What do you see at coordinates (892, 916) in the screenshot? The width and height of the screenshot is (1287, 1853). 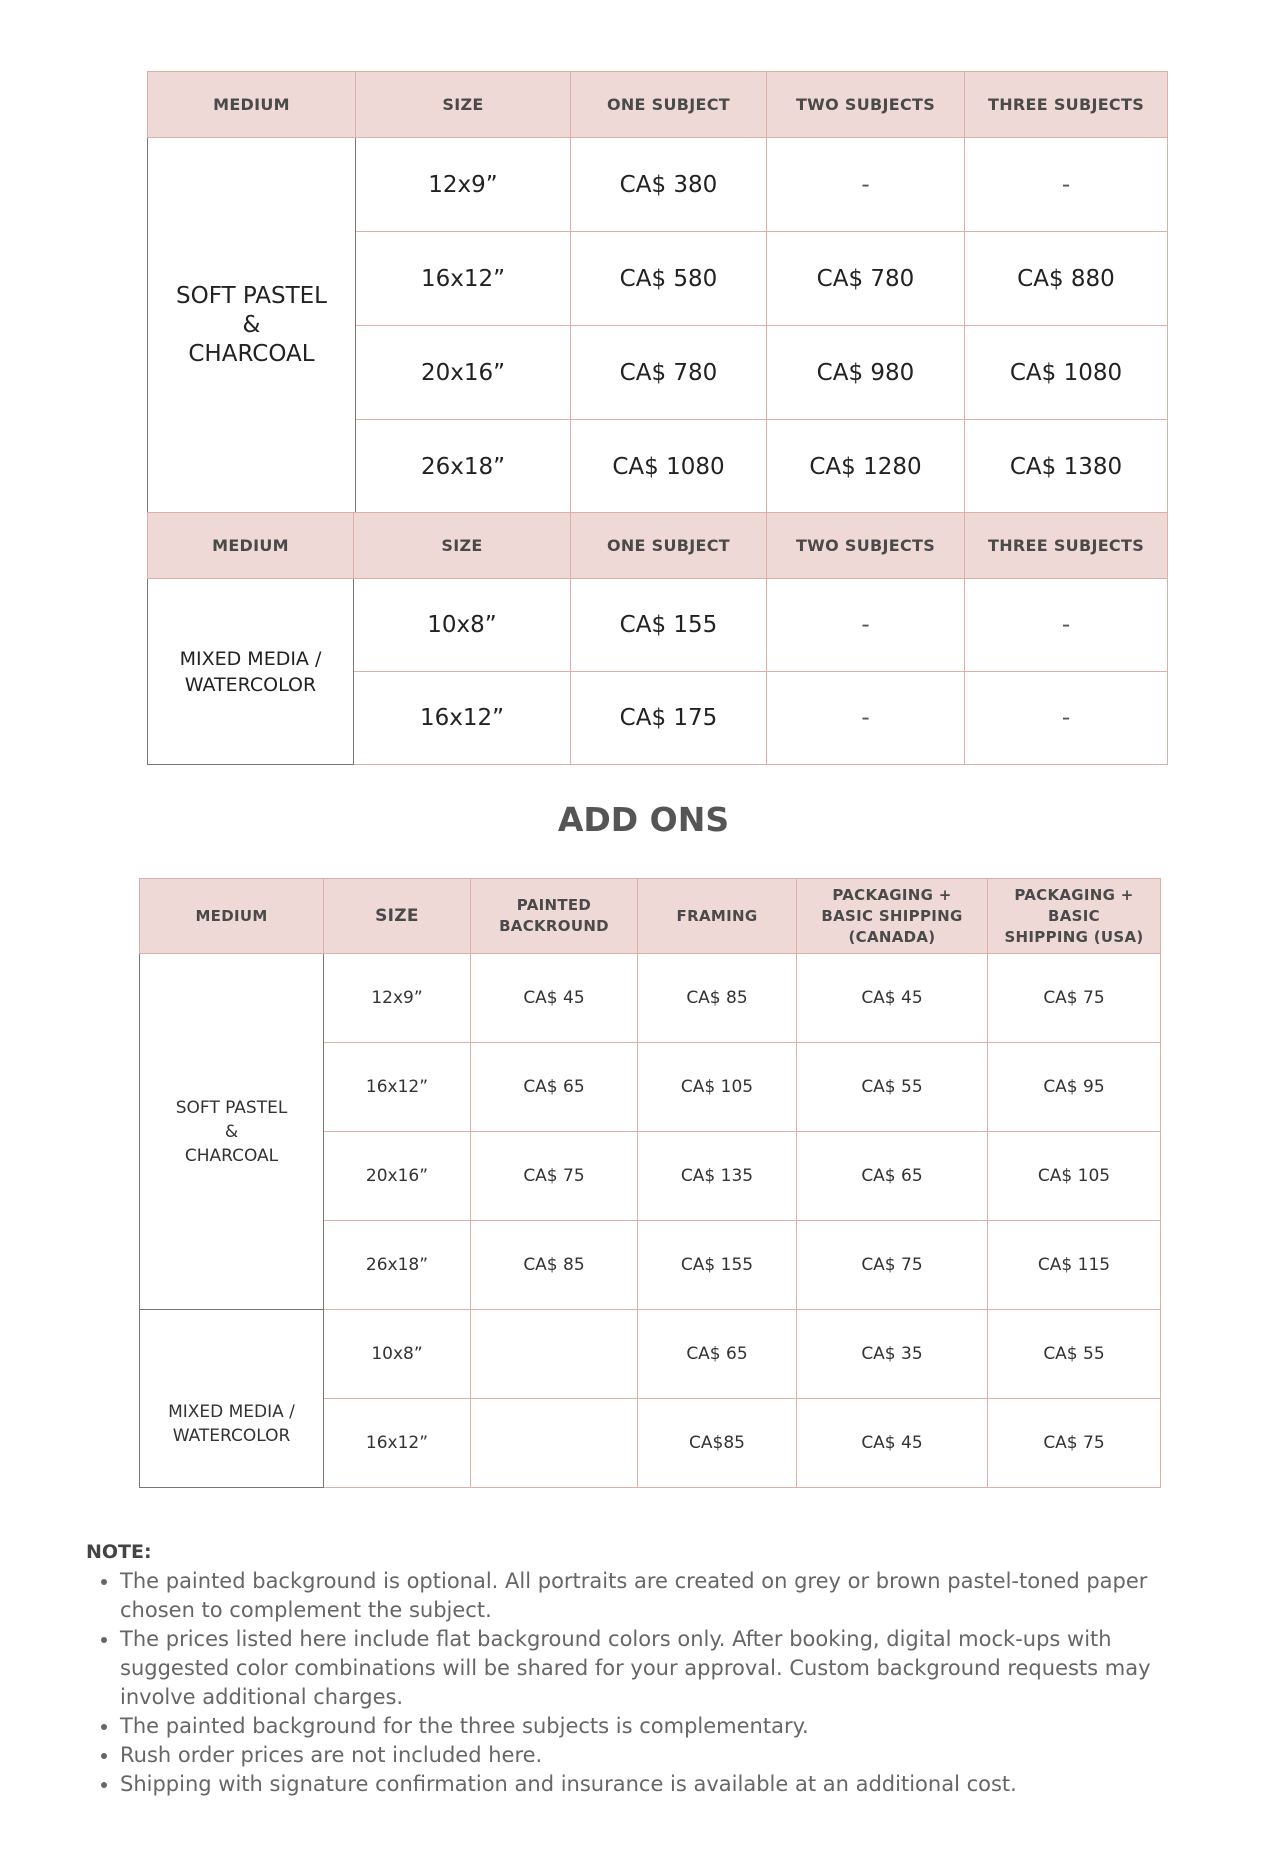 I see `header-shipping-canada: PACKAGING + BASIC SHIPPING (CANADA)` at bounding box center [892, 916].